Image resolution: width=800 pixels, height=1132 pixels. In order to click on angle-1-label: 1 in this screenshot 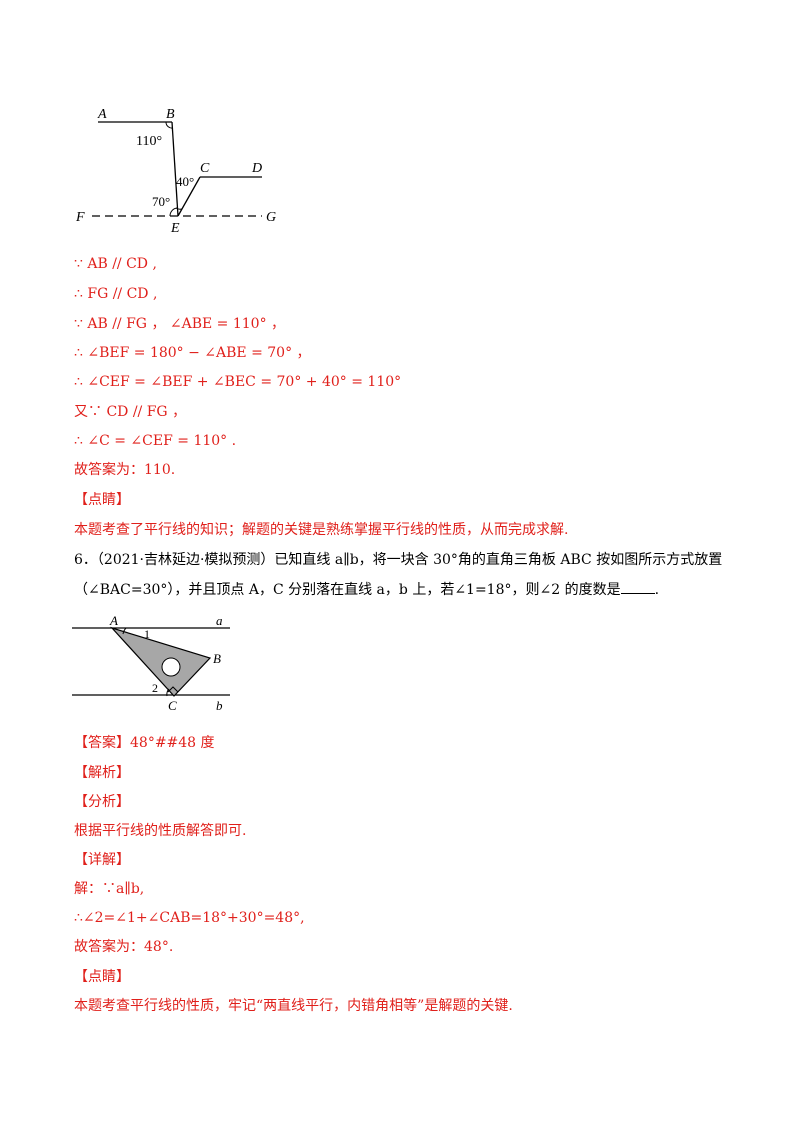, I will do `click(147, 634)`.